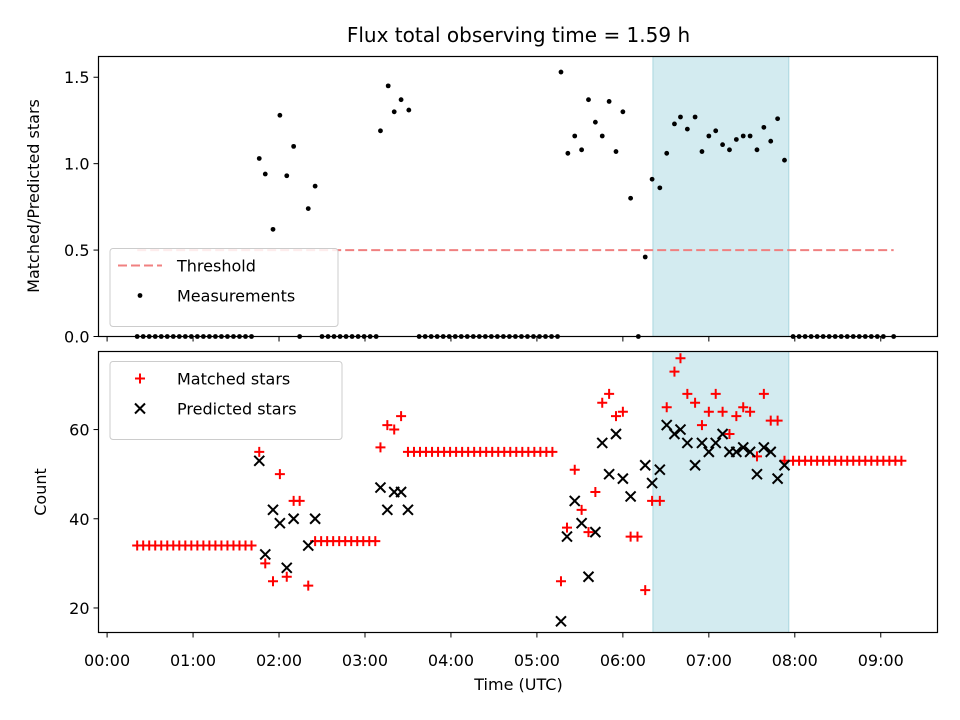 The width and height of the screenshot is (960, 720). What do you see at coordinates (881, 660) in the screenshot?
I see `x-tick-label: 09:00` at bounding box center [881, 660].